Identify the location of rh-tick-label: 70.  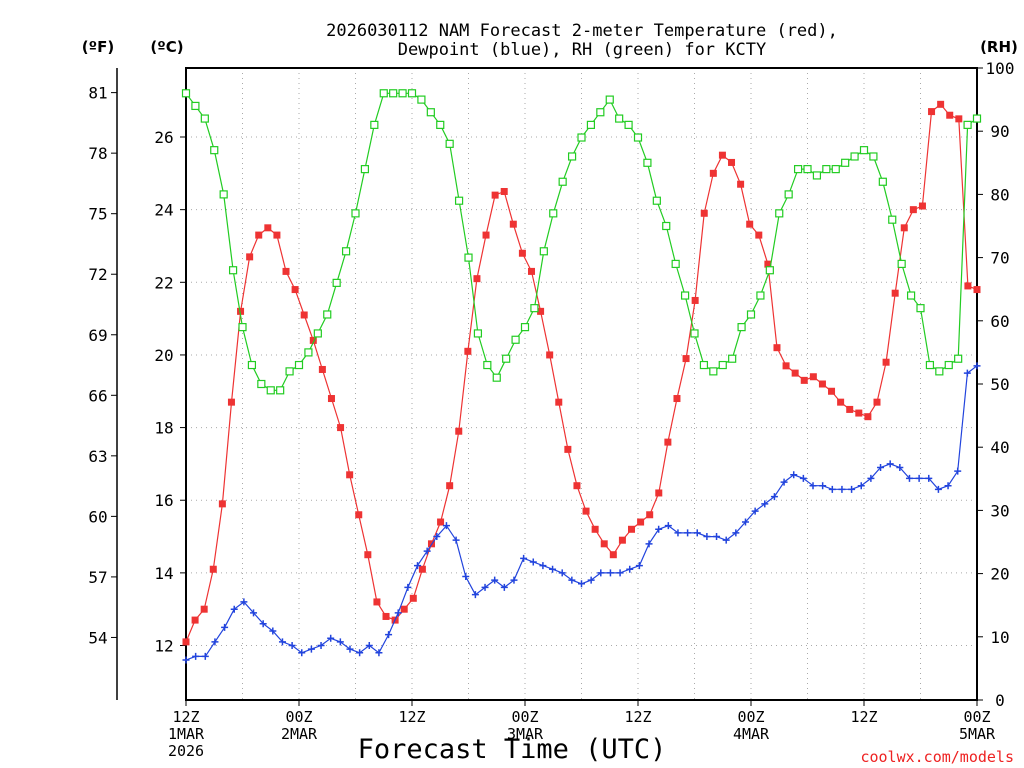
(999, 258).